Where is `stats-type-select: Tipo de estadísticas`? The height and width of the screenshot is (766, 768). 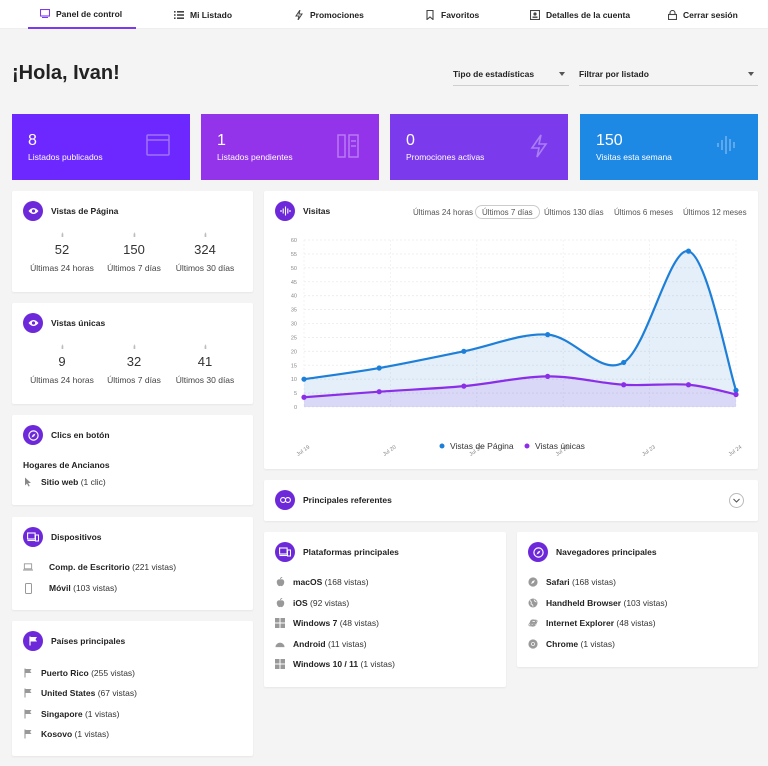 stats-type-select: Tipo de estadísticas is located at coordinates (511, 74).